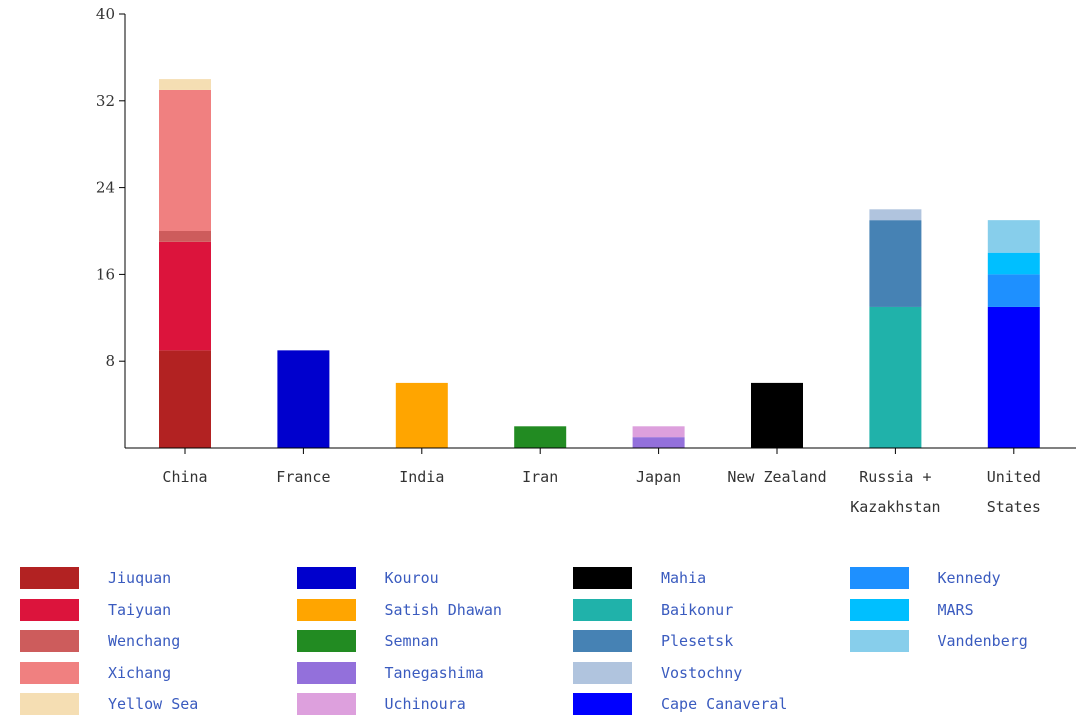 This screenshot has height=722, width=1080. Describe the element at coordinates (140, 609) in the screenshot. I see `legend-label: Taiyuan` at that location.